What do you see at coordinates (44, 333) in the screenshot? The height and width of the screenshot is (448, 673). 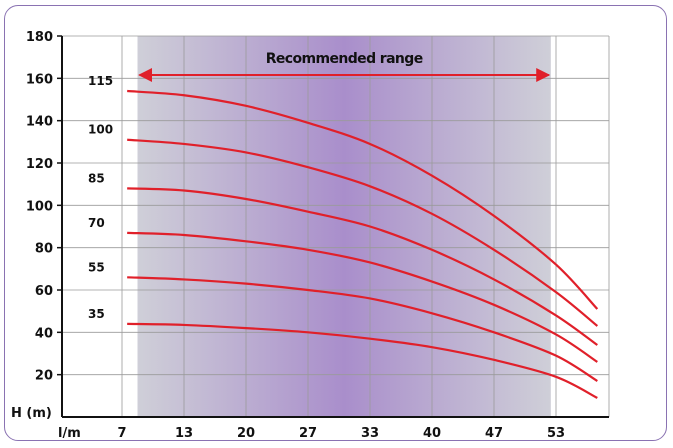 I see `y-tick-label: 40` at bounding box center [44, 333].